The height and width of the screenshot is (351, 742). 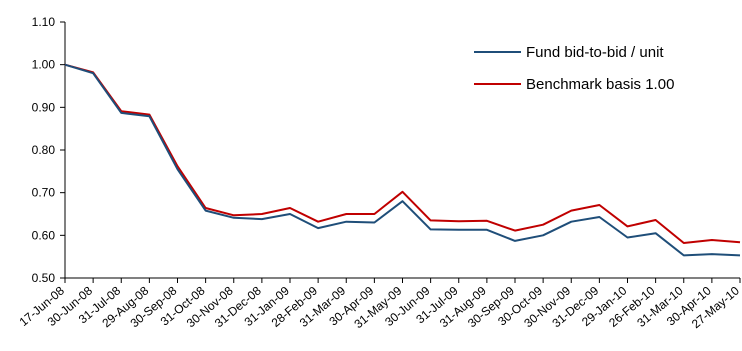 What do you see at coordinates (44, 235) in the screenshot?
I see `y-tick-label: 0.60` at bounding box center [44, 235].